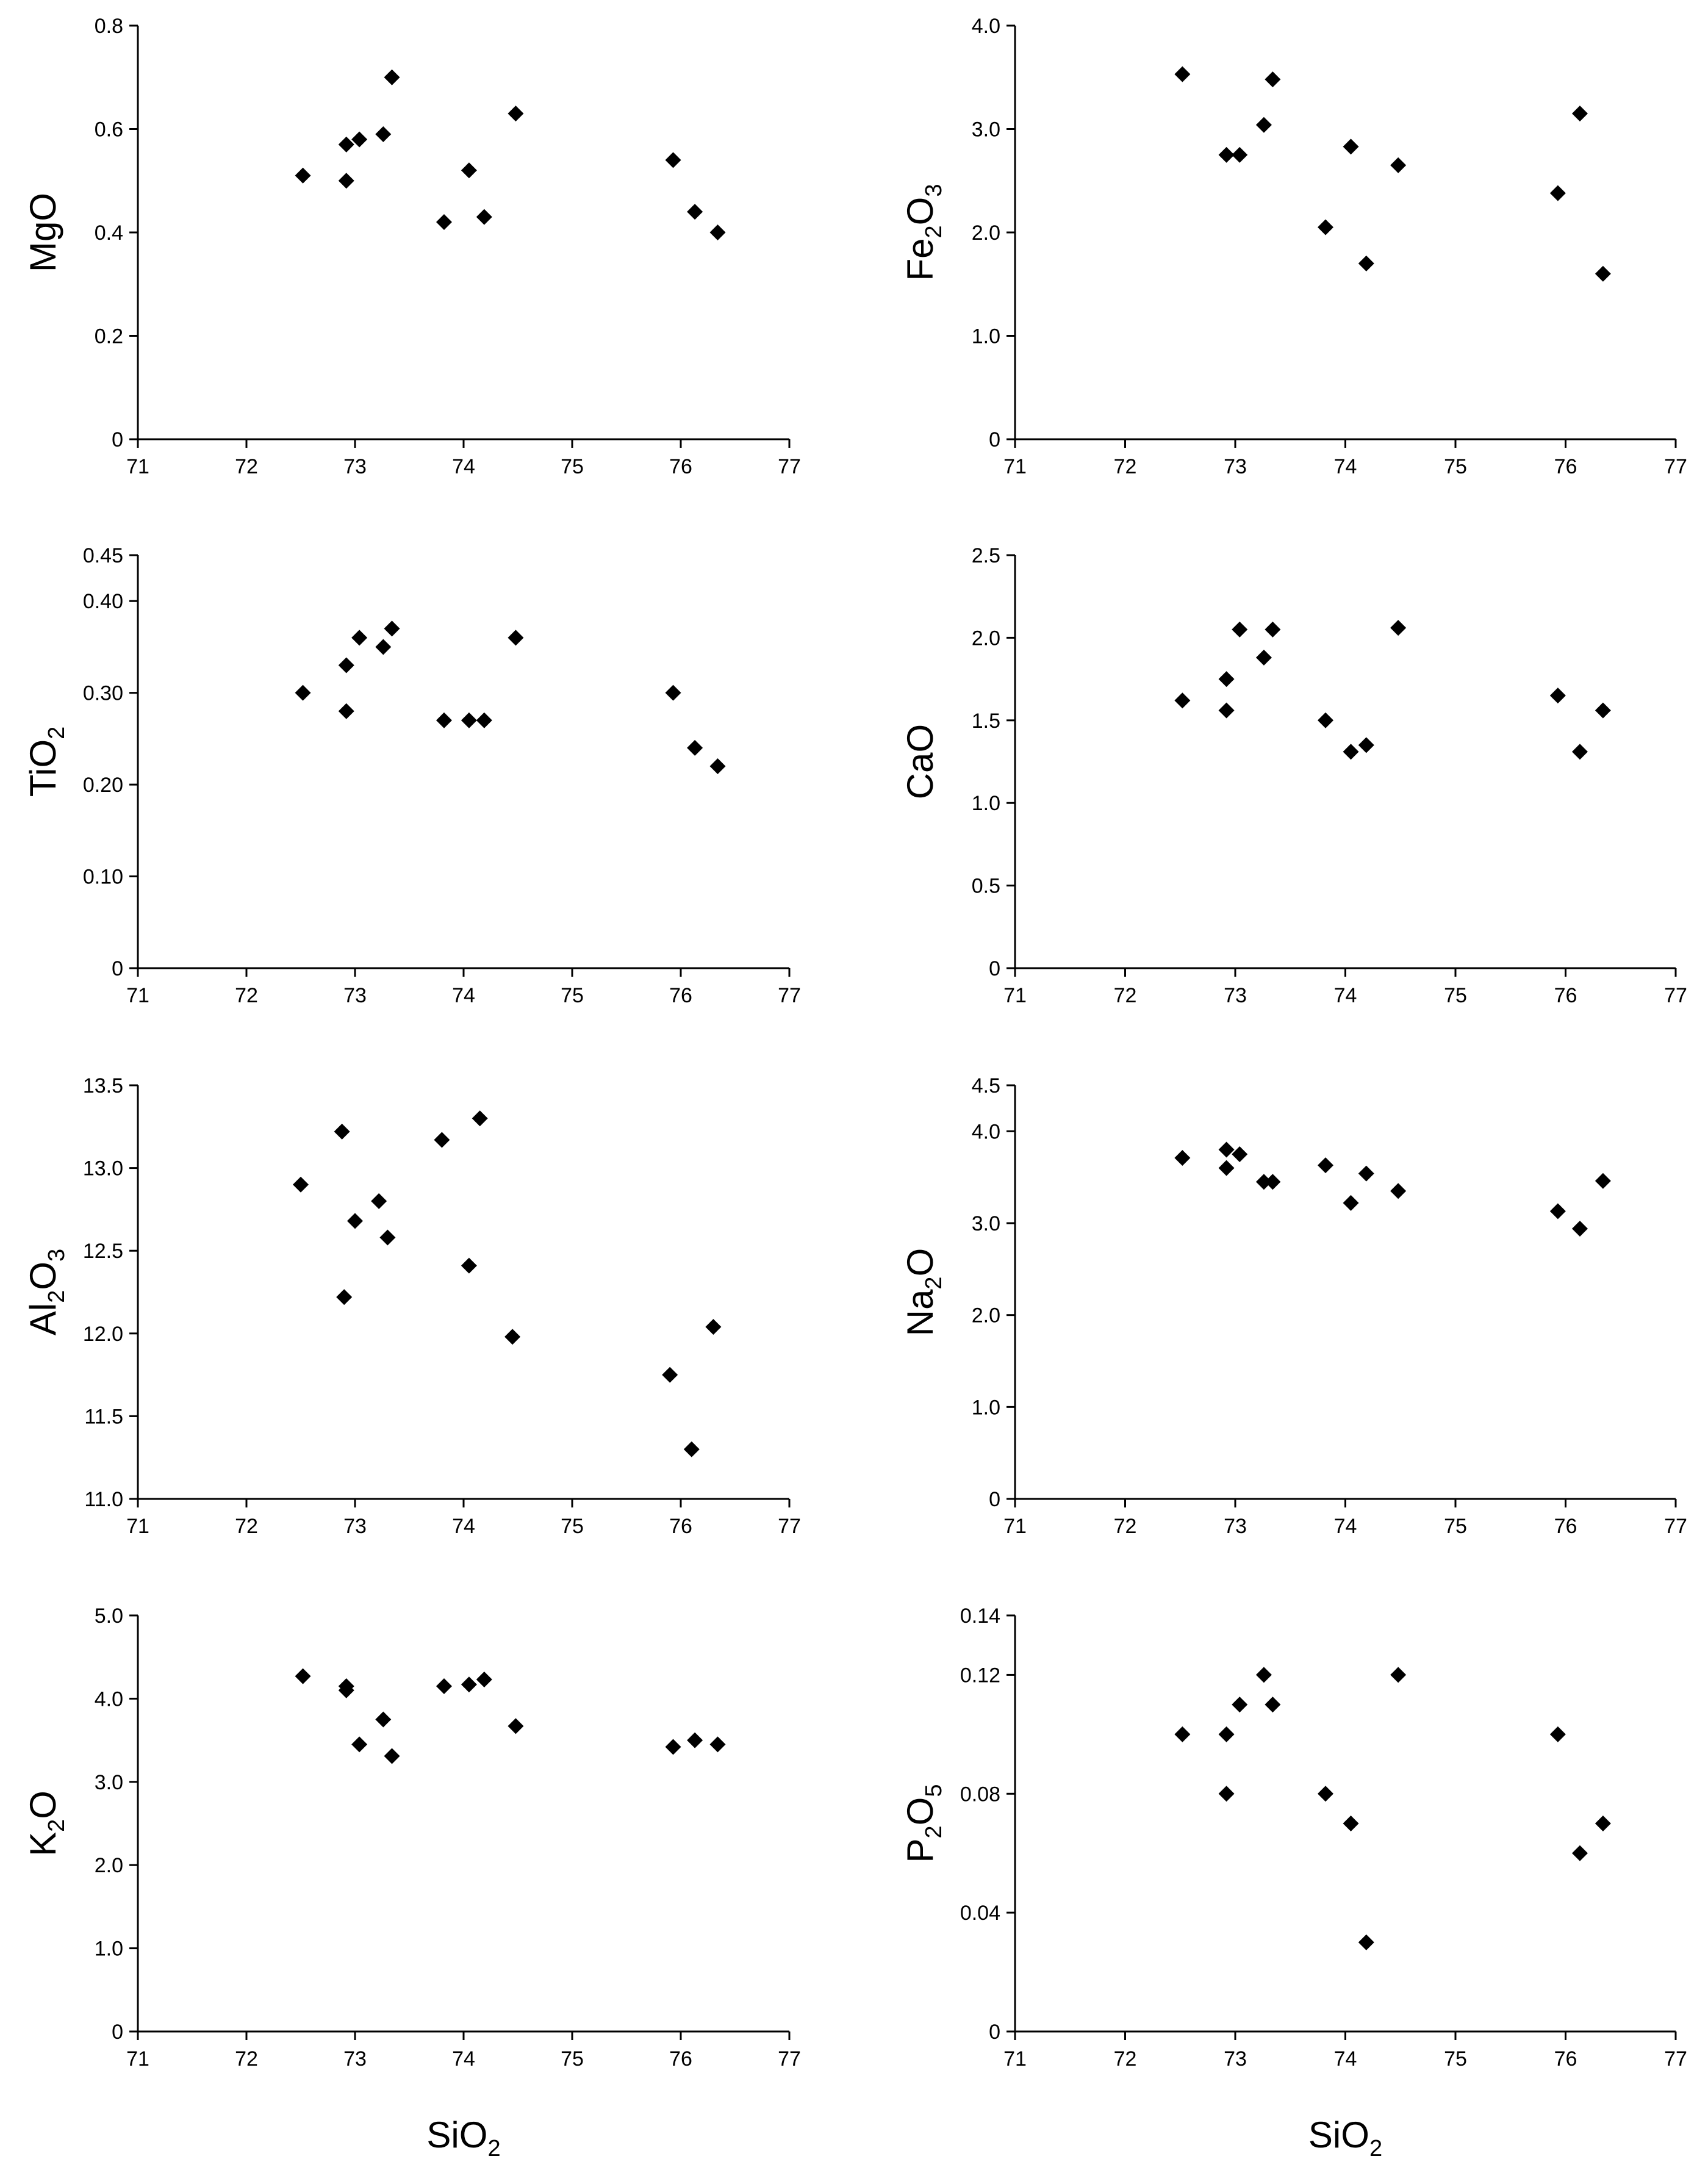  Describe the element at coordinates (43, 232) in the screenshot. I see `label-text: MgO` at that location.